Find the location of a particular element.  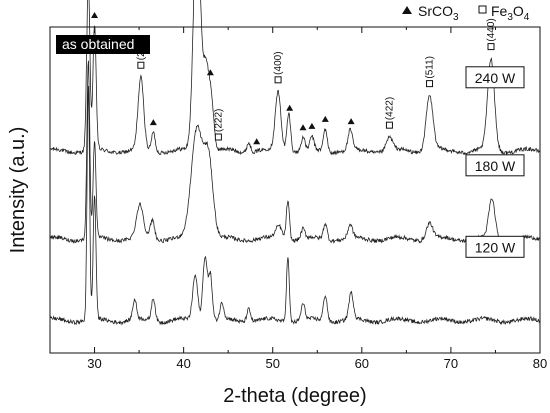

annotation-text: as obtained is located at coordinates (98, 44).